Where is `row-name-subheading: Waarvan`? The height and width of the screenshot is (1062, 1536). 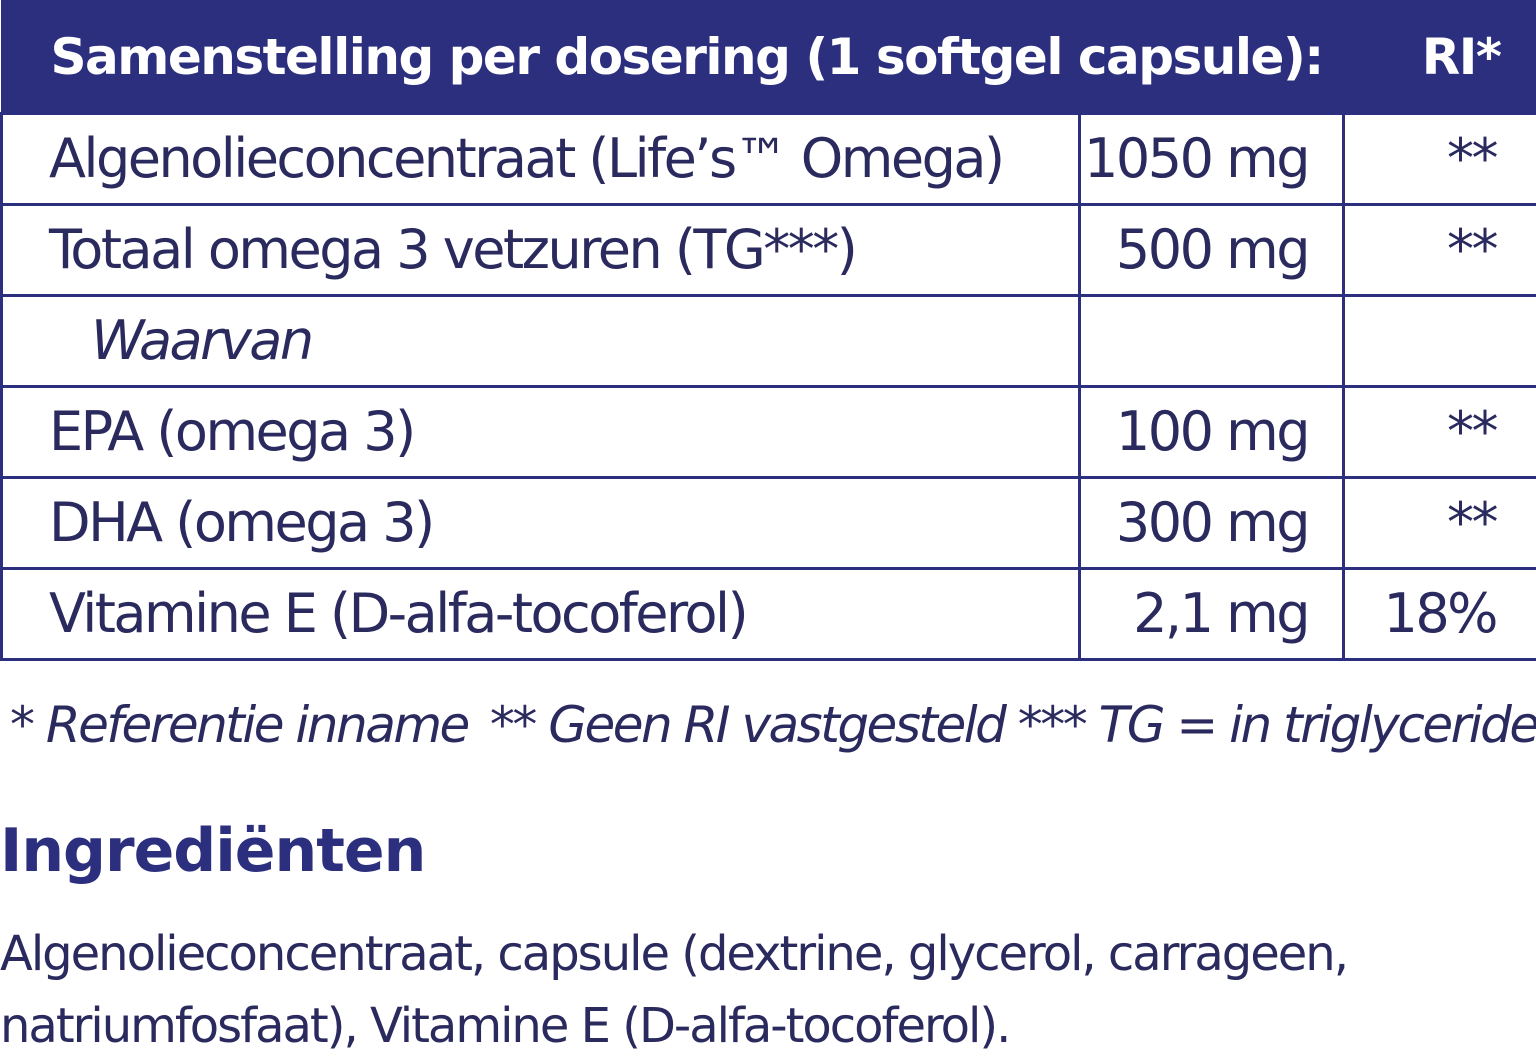 row-name-subheading: Waarvan is located at coordinates (541, 340).